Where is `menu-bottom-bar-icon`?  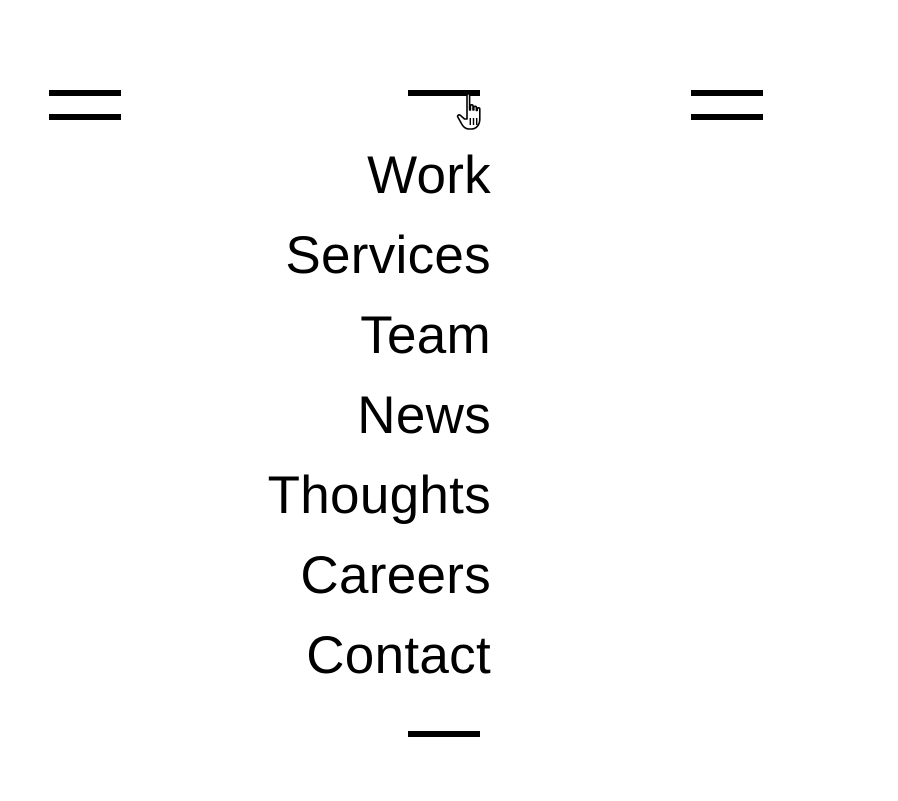 menu-bottom-bar-icon is located at coordinates (444, 734).